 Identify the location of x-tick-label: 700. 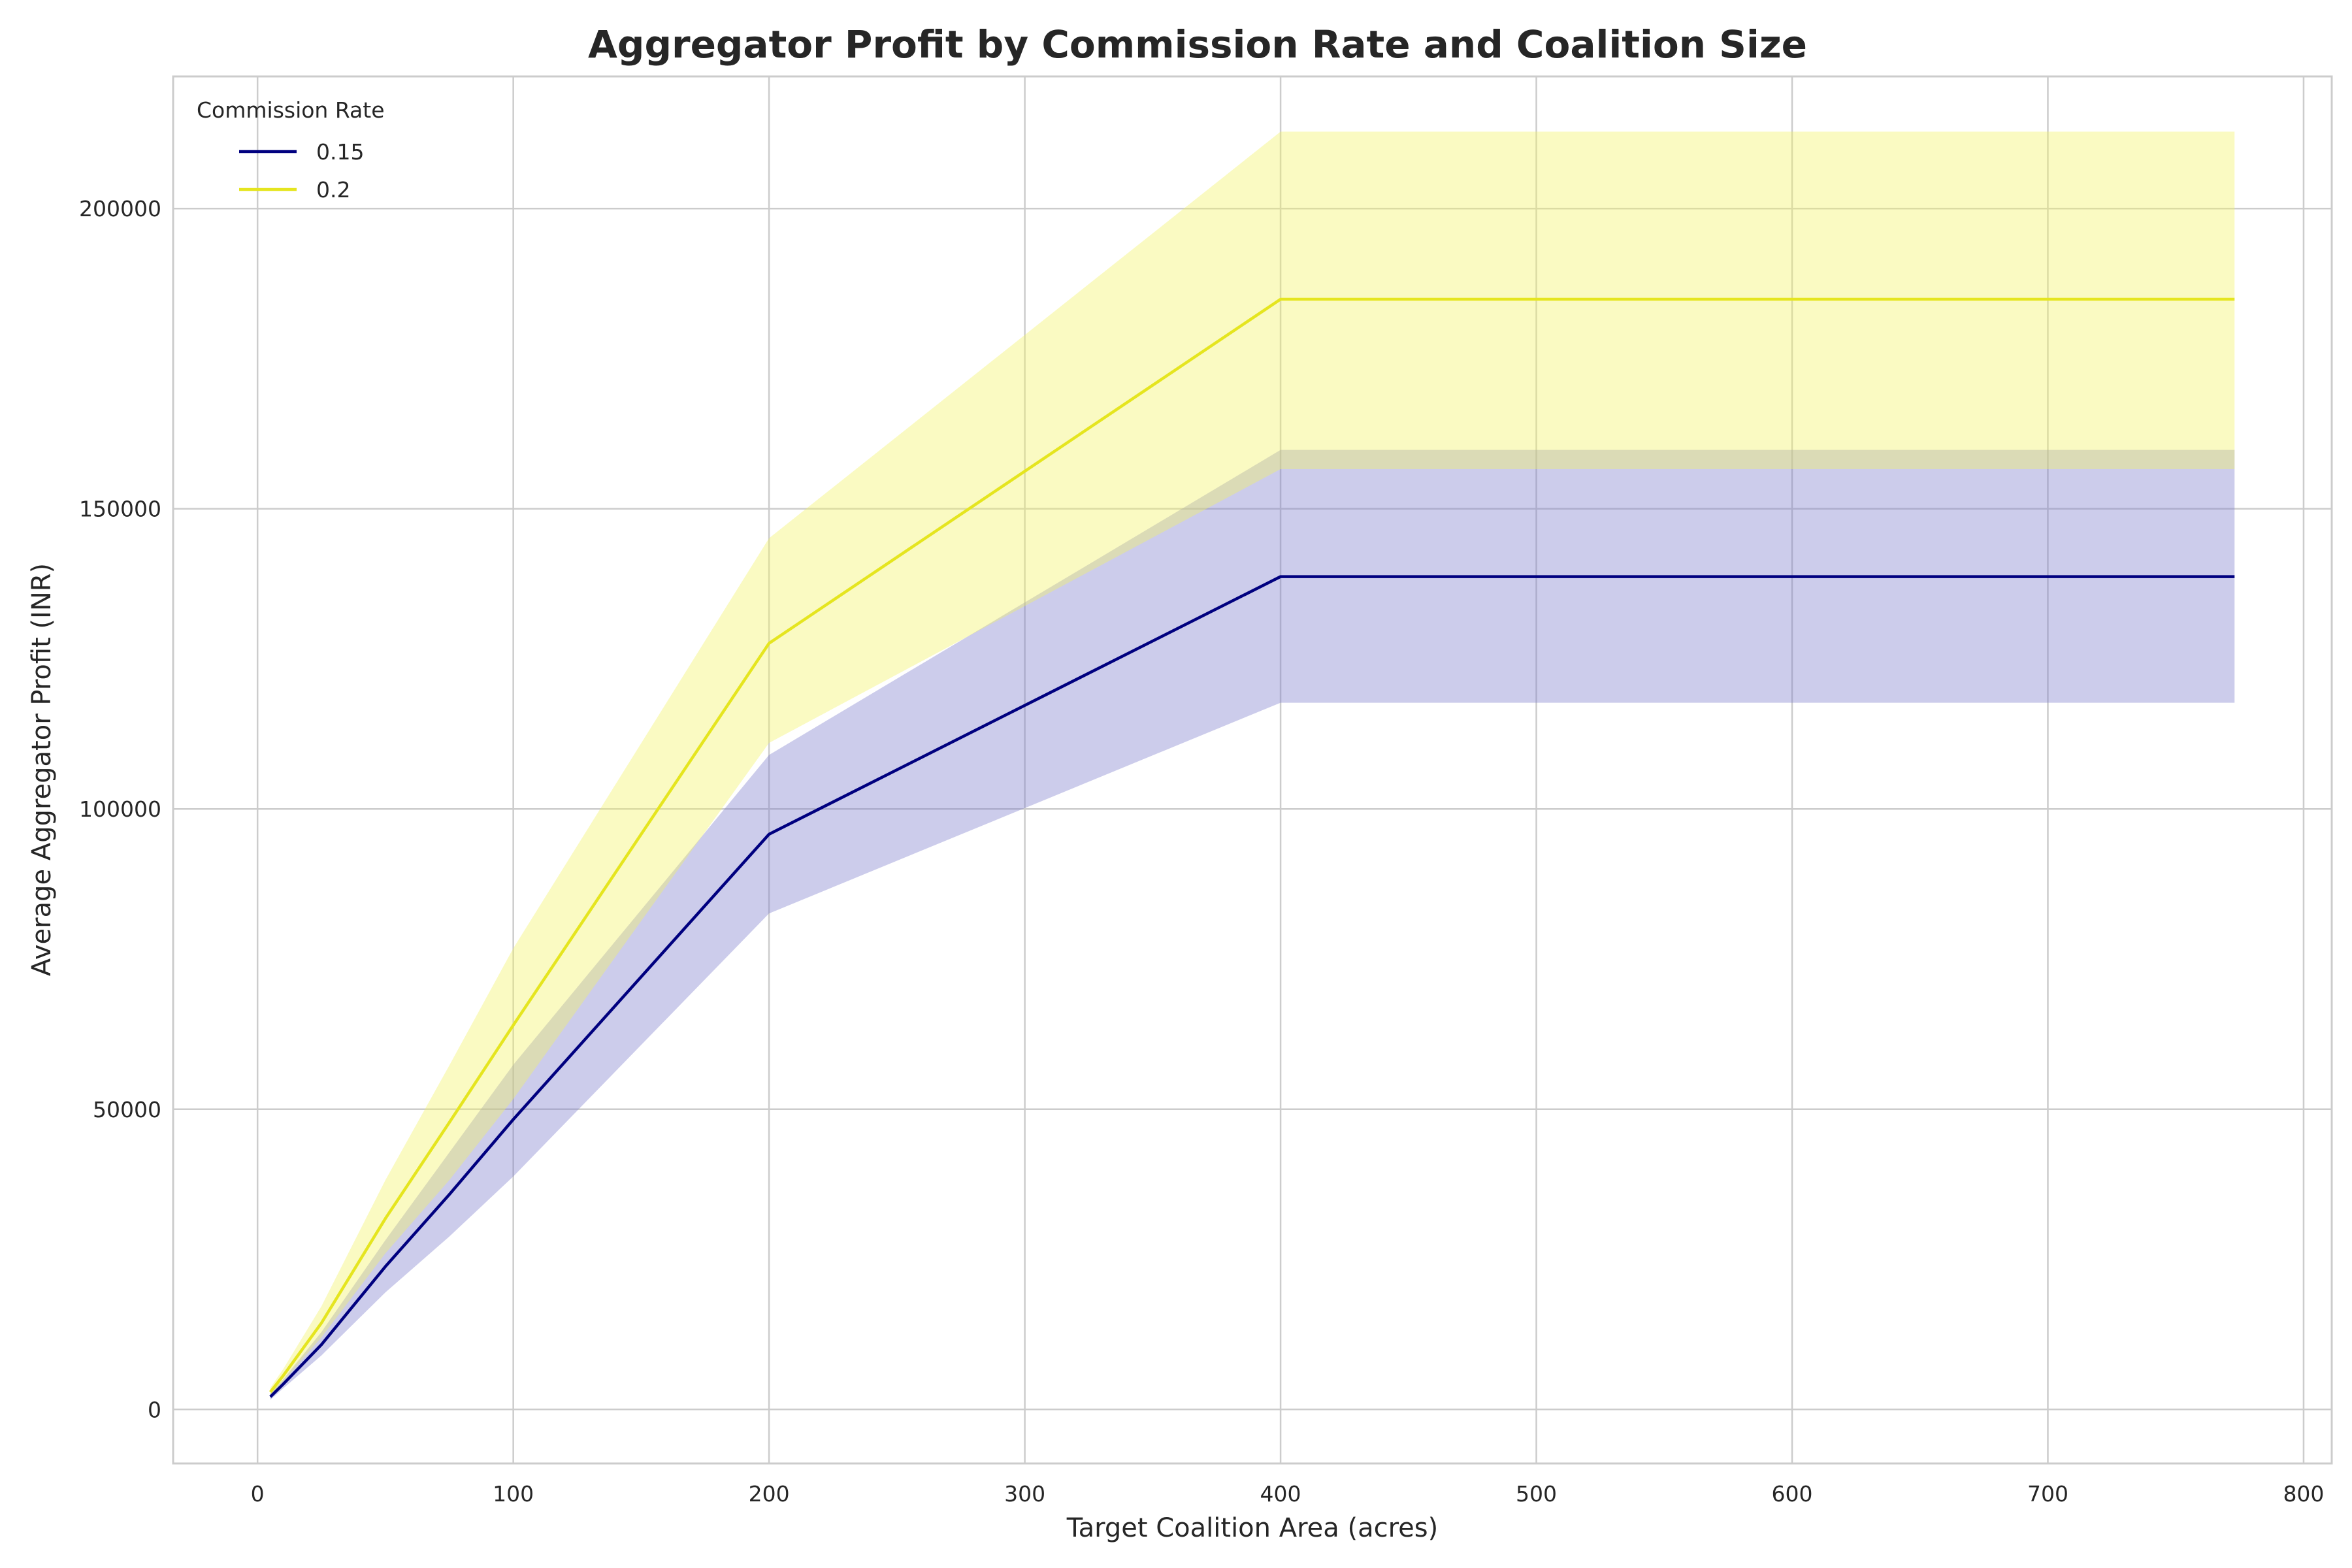
(2047, 1494).